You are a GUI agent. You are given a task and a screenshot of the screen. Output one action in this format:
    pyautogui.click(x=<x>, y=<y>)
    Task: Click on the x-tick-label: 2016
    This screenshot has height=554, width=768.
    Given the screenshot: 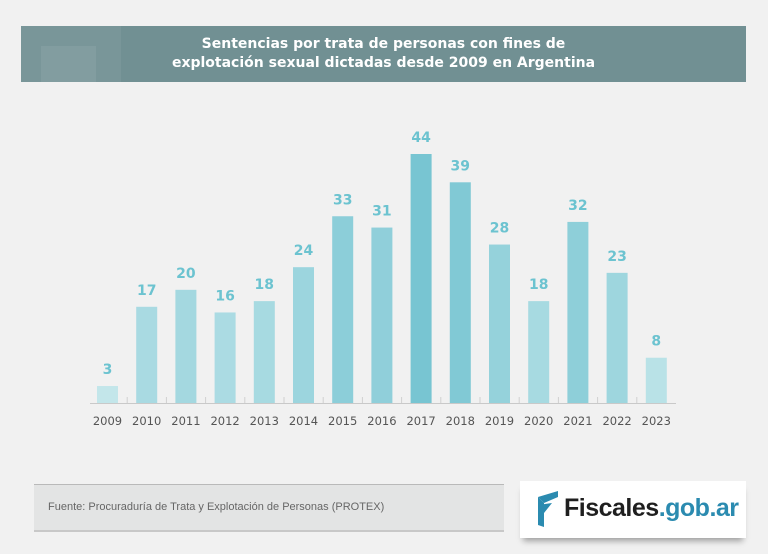 What is the action you would take?
    pyautogui.click(x=381, y=421)
    